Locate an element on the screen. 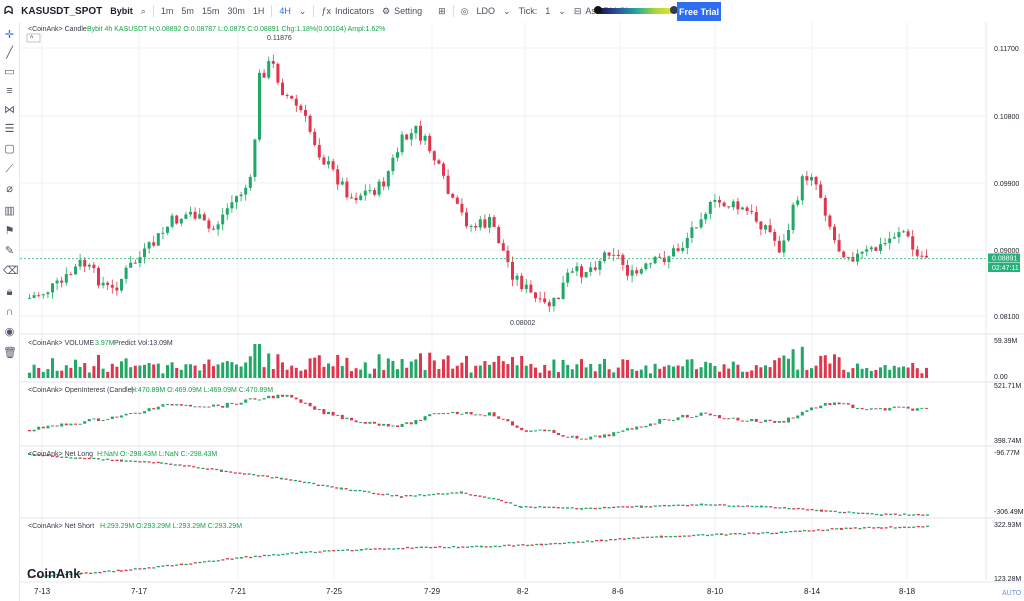 This screenshot has height=601, width=1024. indicators-icon: ƒx is located at coordinates (326, 11).